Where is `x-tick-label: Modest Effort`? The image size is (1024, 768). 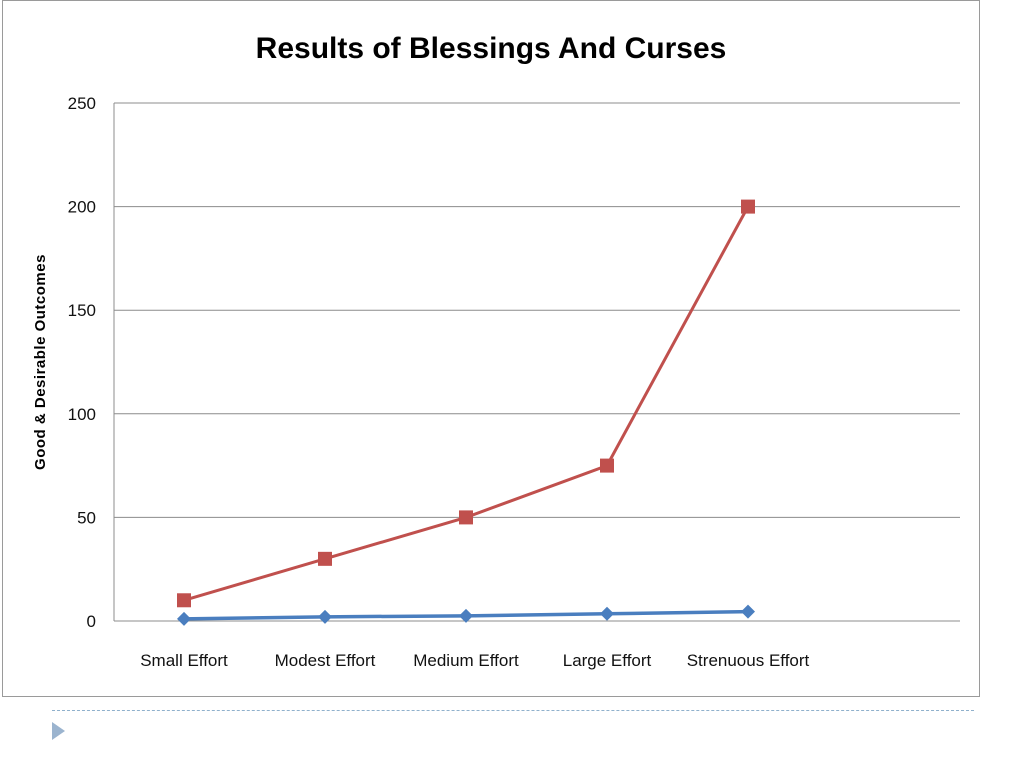 x-tick-label: Modest Effort is located at coordinates (325, 660).